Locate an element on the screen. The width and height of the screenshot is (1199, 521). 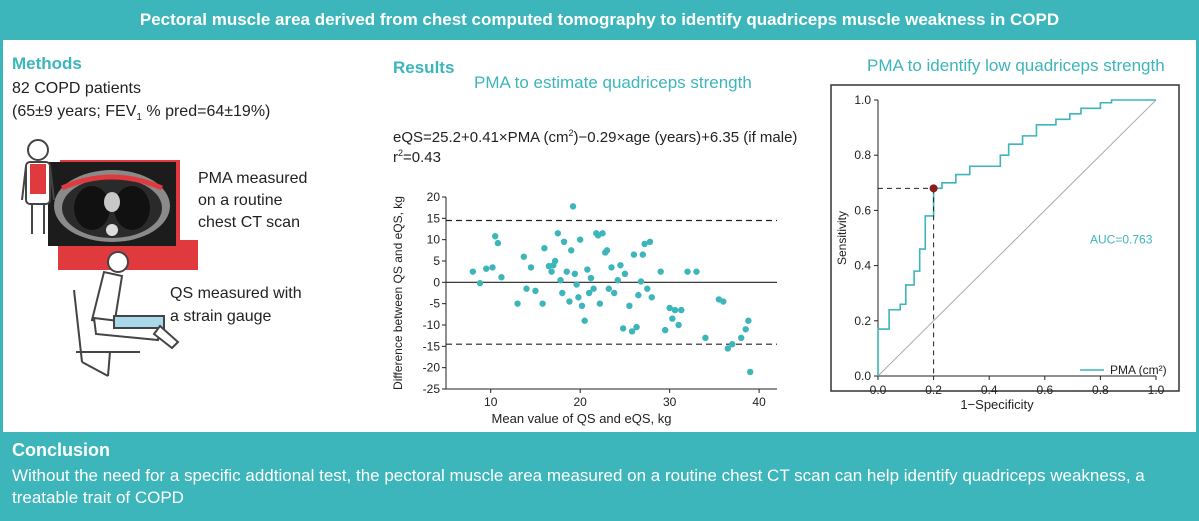
y-tick-label: -10 is located at coordinates (432, 325).